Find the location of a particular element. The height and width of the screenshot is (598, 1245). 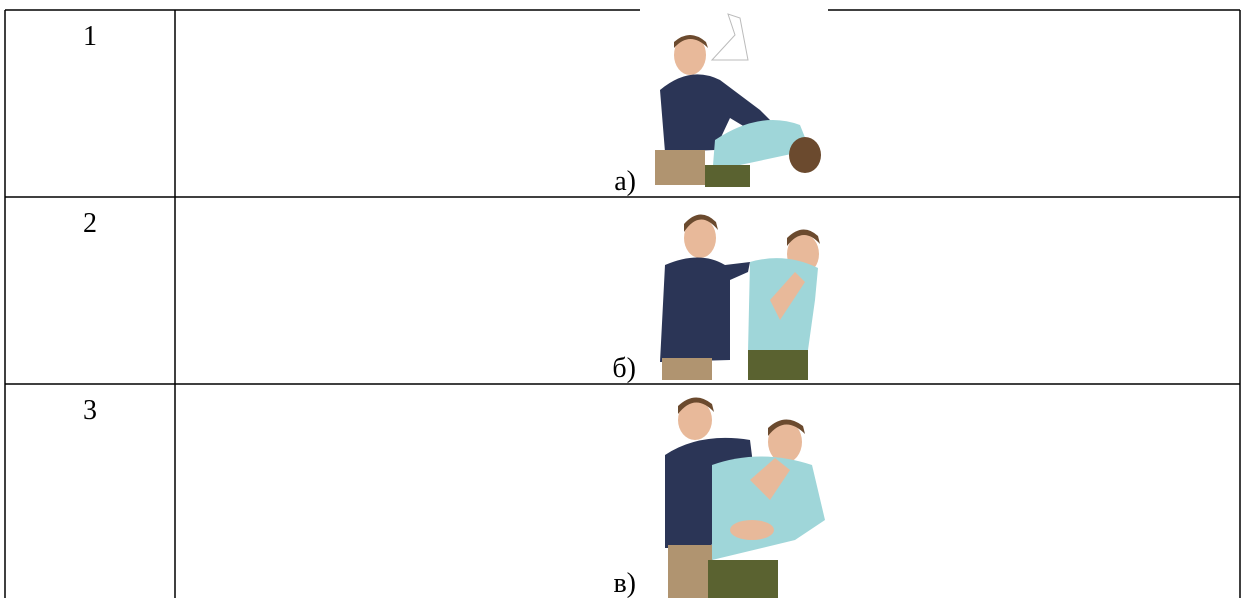

row-number: 3 is located at coordinates (90, 410).